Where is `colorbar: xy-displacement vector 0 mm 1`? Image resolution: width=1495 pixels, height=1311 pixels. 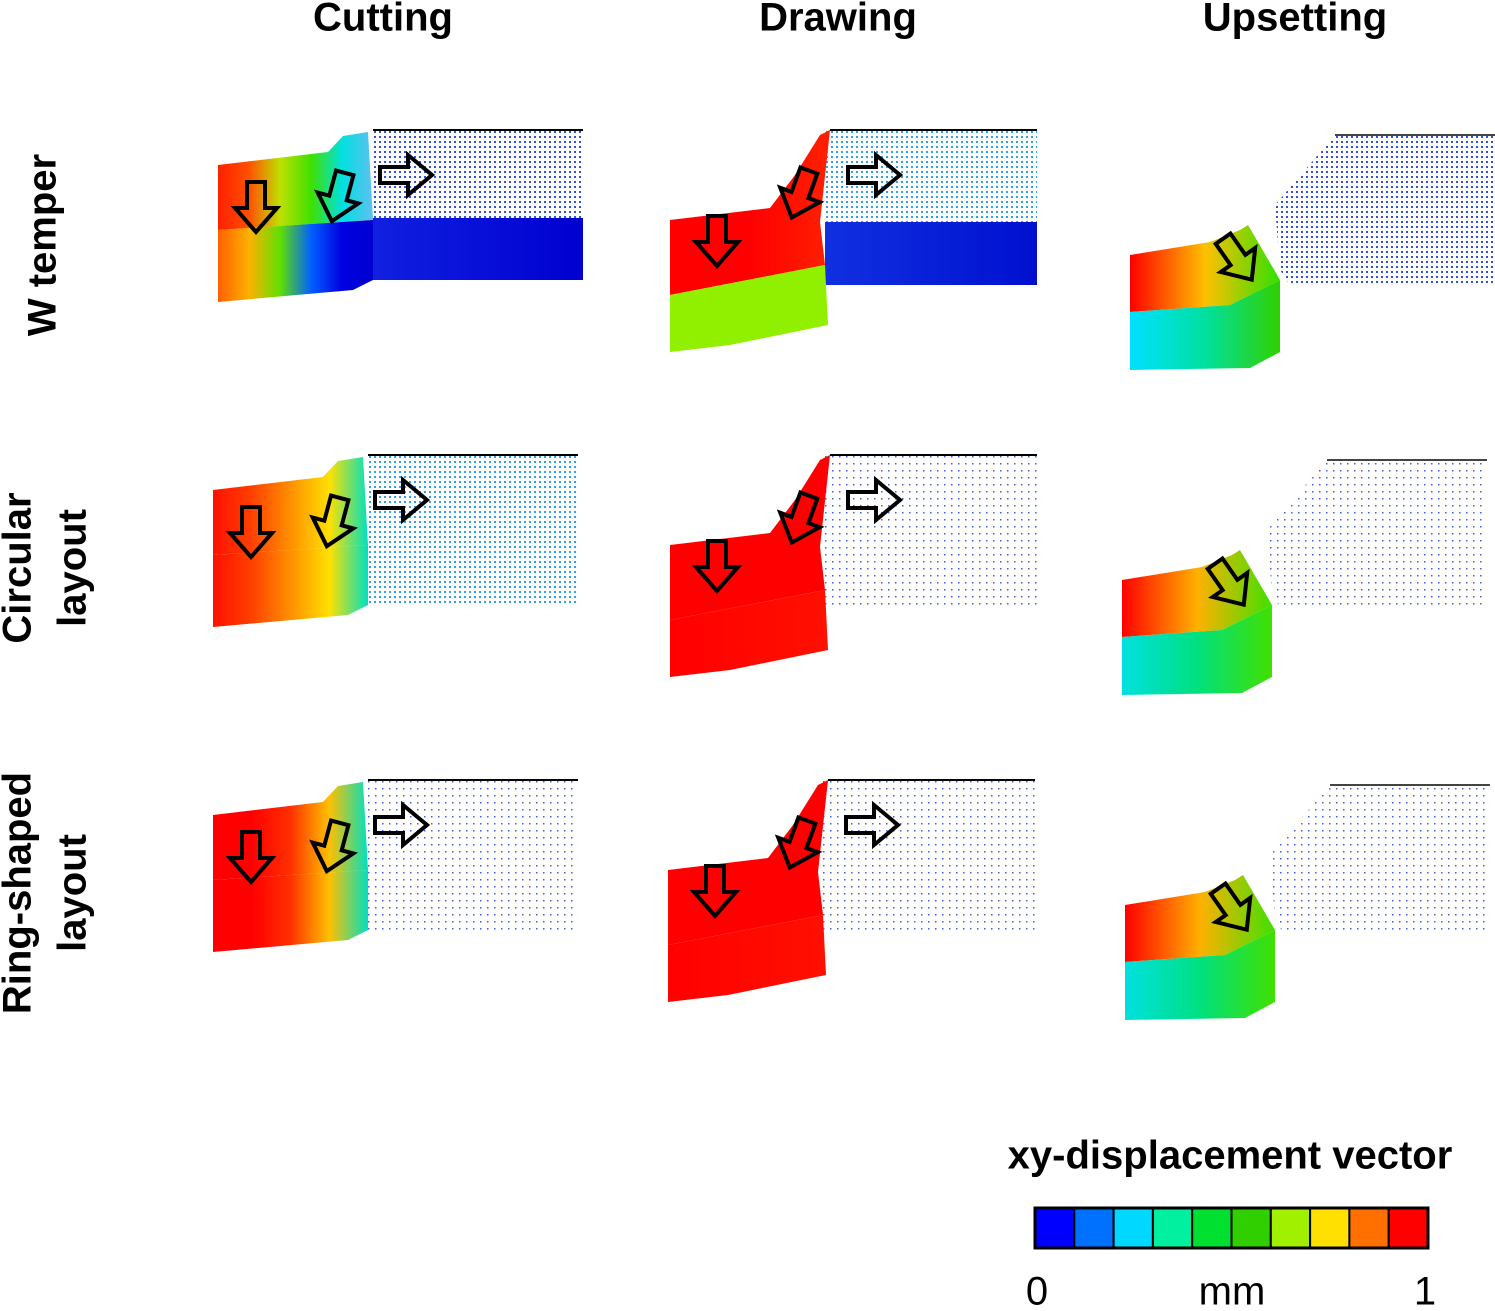
colorbar: xy-displacement vector 0 mm 1 is located at coordinates (1230, 1222).